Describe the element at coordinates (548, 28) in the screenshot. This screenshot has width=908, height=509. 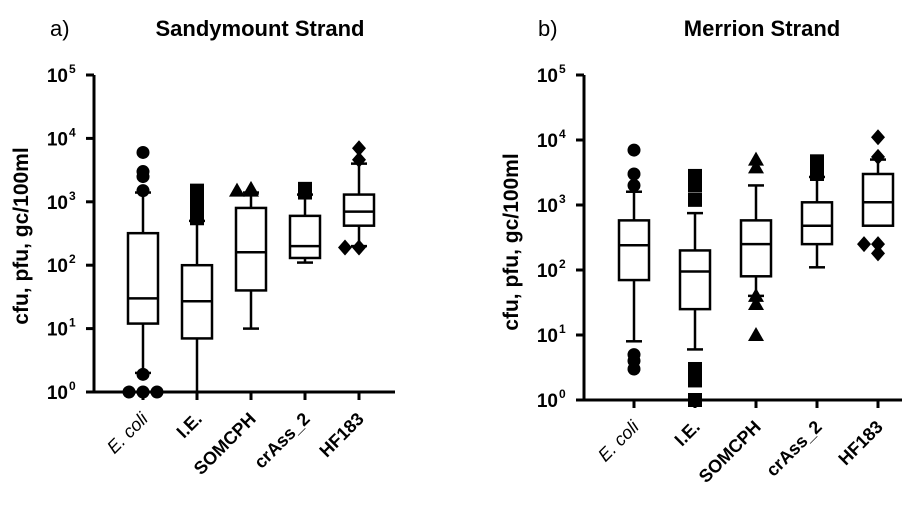
I see `panel-letter: b)` at that location.